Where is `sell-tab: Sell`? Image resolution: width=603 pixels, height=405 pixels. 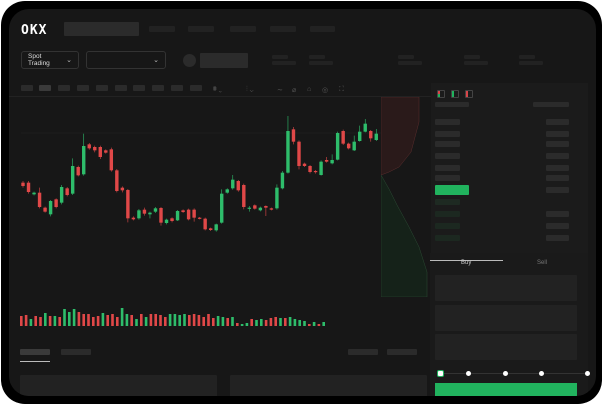
sell-tab: Sell is located at coordinates (542, 263).